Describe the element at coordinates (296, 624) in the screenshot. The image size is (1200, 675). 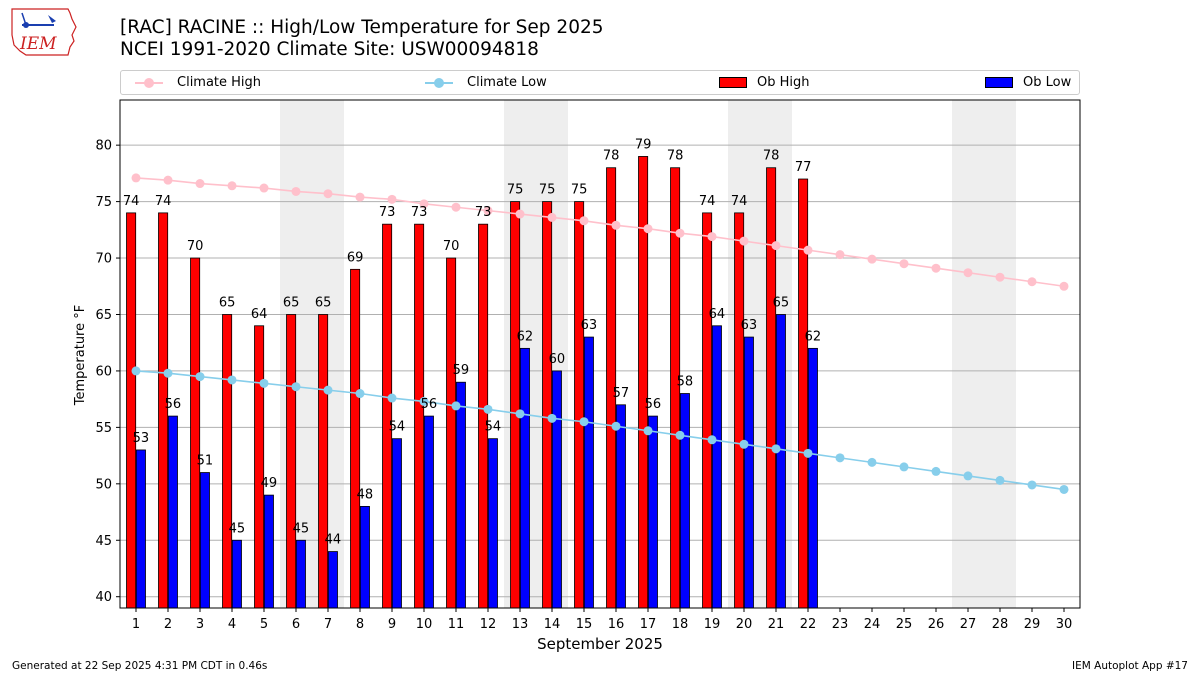
I see `x-tick-label-6: 6` at that location.